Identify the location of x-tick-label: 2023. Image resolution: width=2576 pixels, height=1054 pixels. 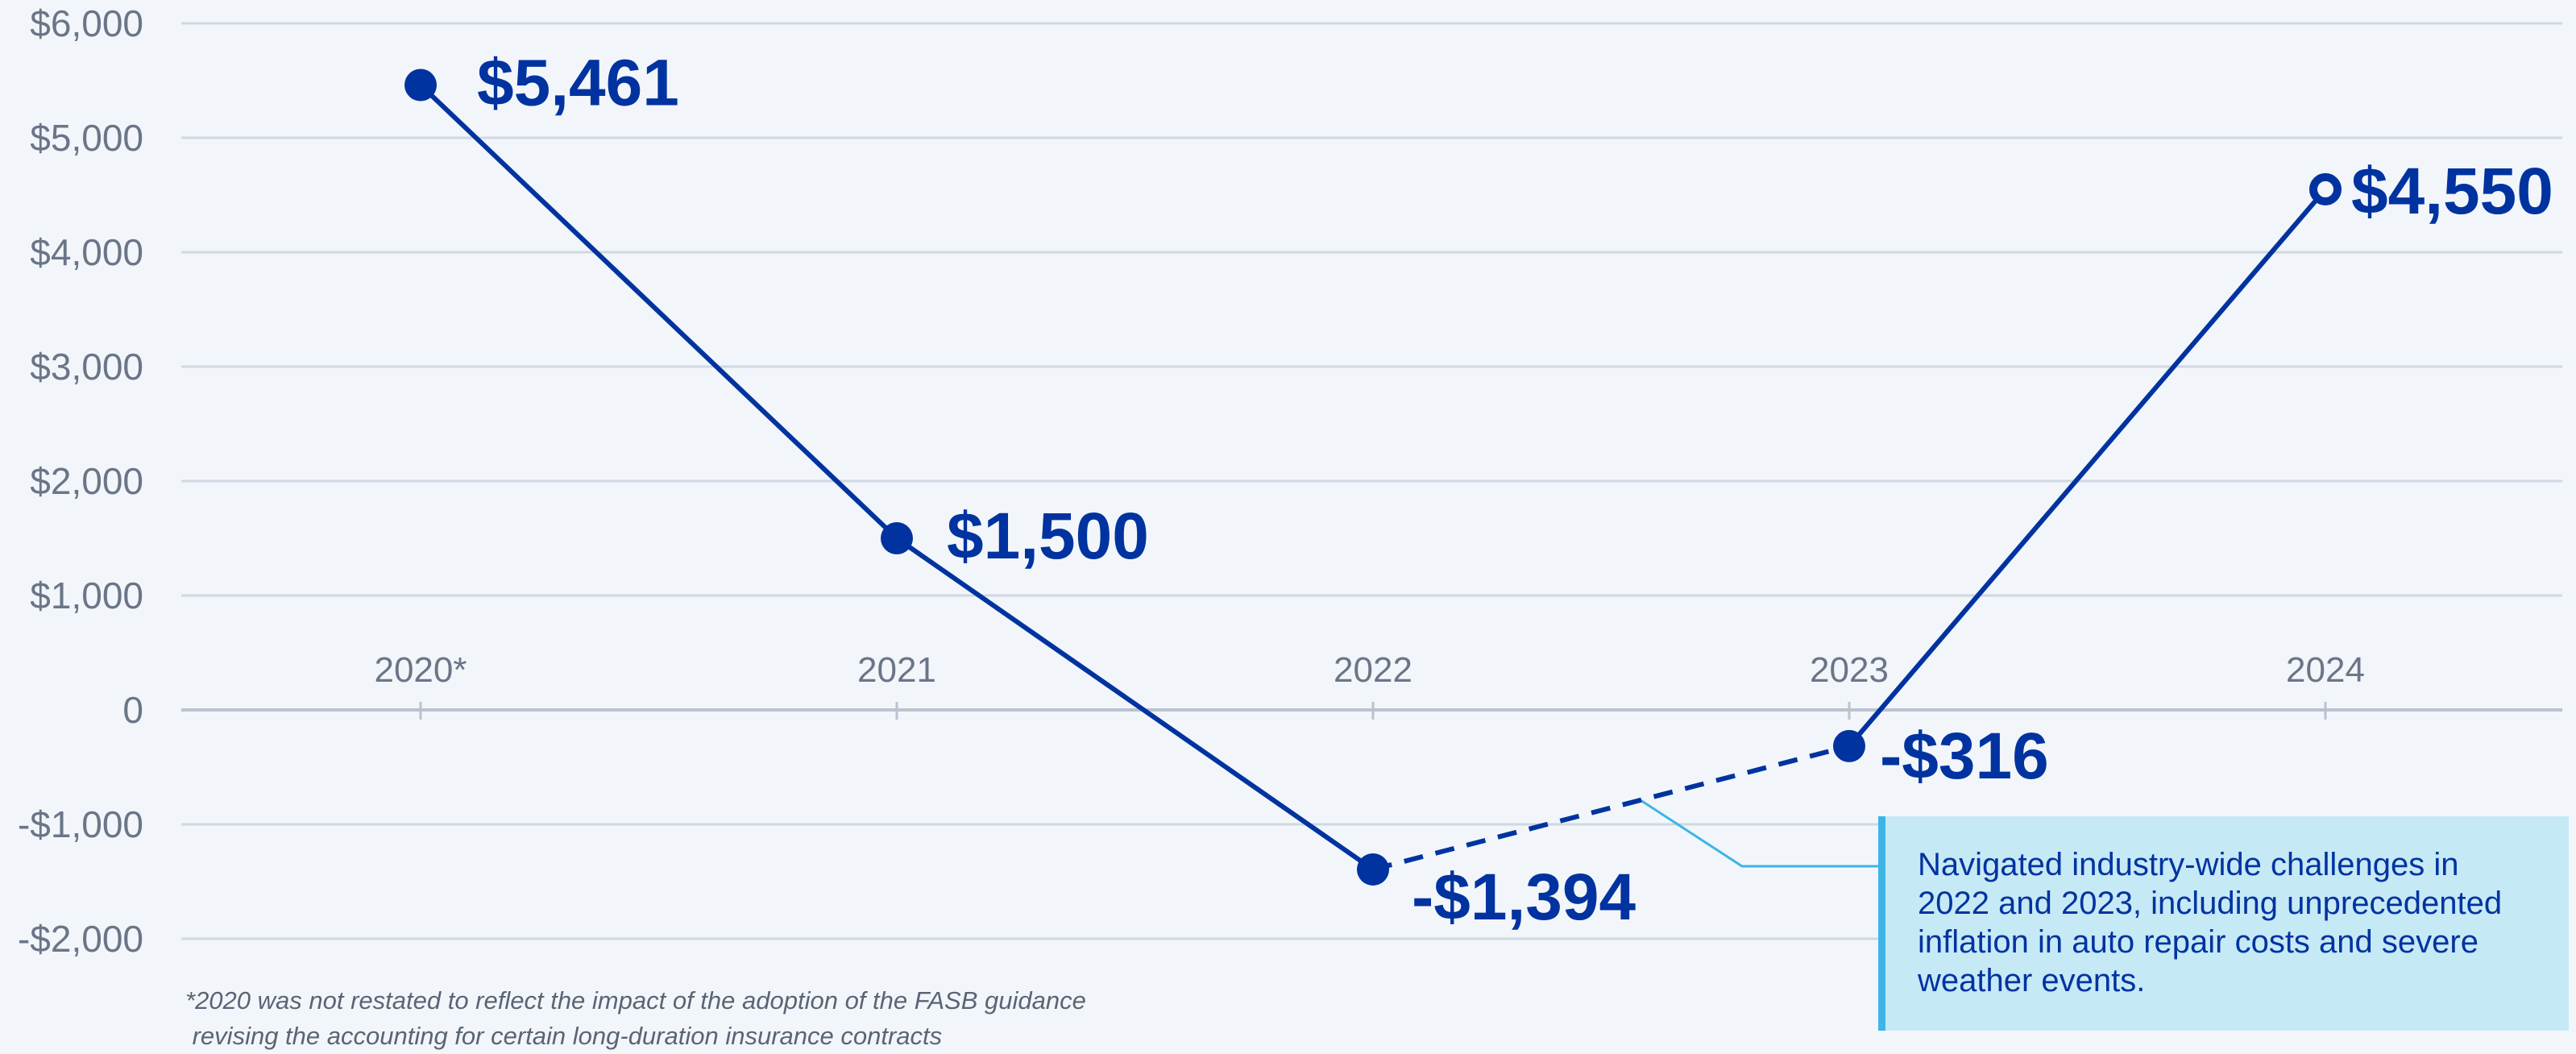
(1850, 670).